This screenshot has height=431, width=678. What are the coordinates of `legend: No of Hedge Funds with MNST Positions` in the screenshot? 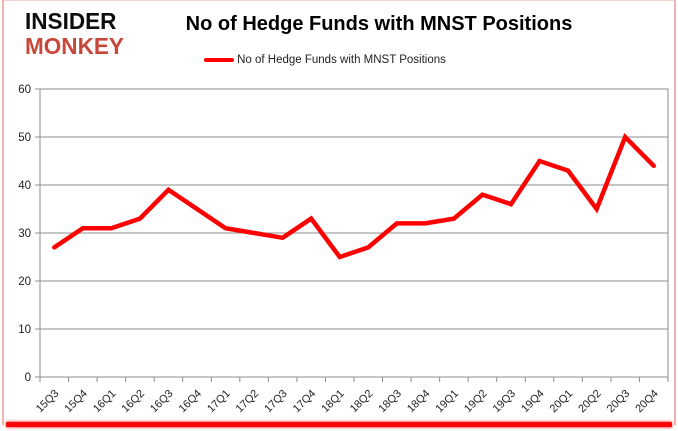 It's located at (325, 60).